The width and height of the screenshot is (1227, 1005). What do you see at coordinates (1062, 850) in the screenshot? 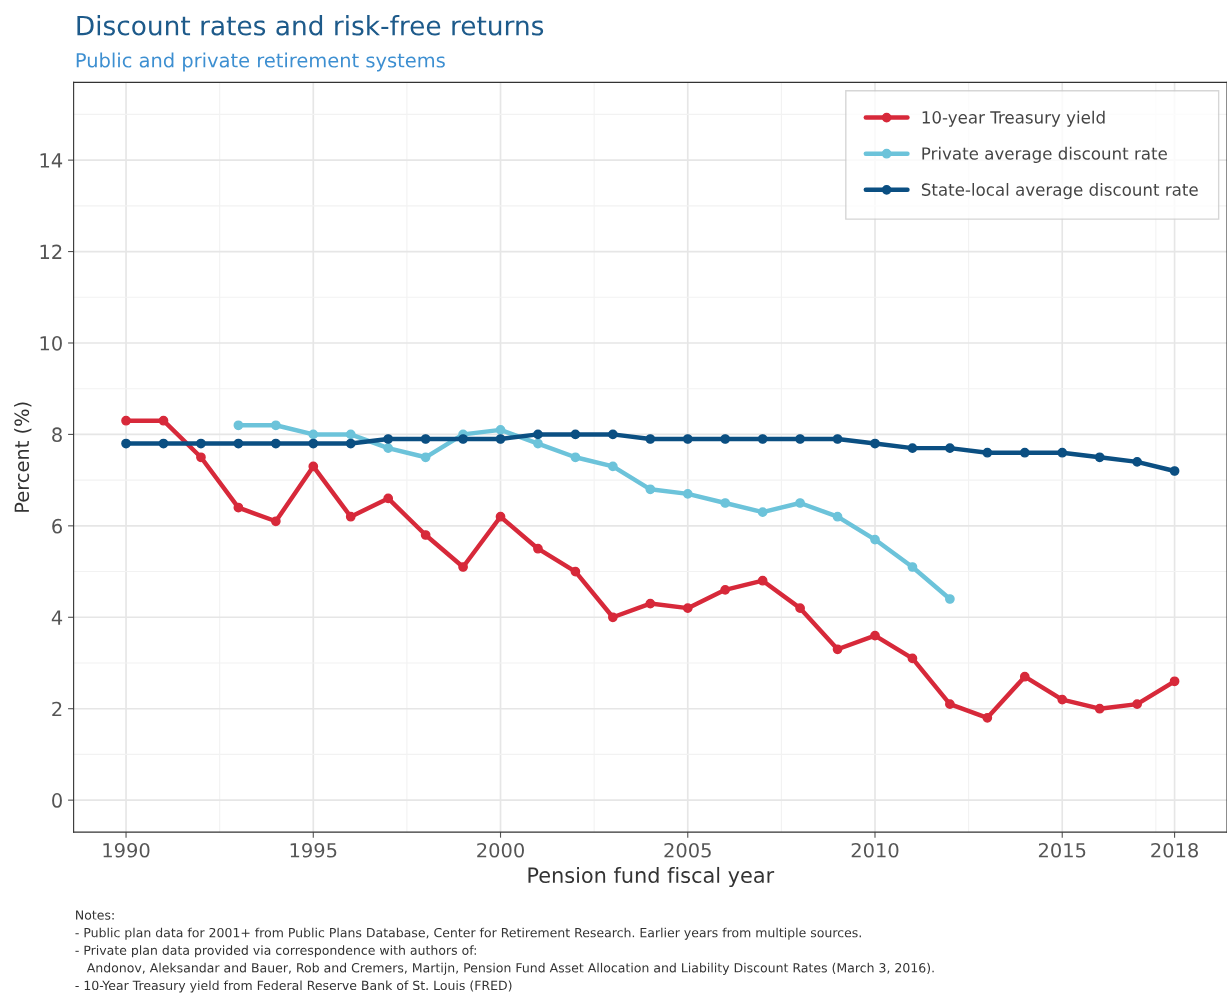
I see `x-tick-label: 2015` at bounding box center [1062, 850].